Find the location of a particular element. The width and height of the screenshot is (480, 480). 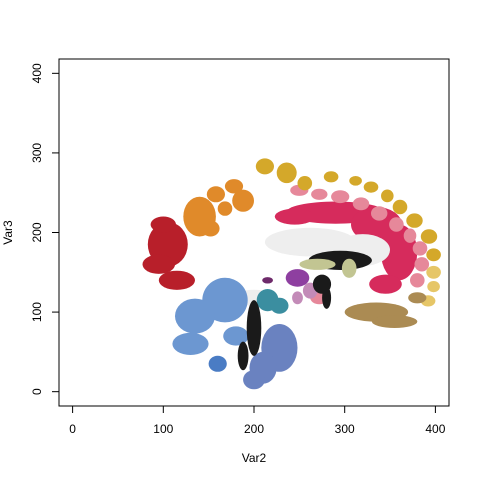

x-axis-label: Var2 is located at coordinates (254, 458).